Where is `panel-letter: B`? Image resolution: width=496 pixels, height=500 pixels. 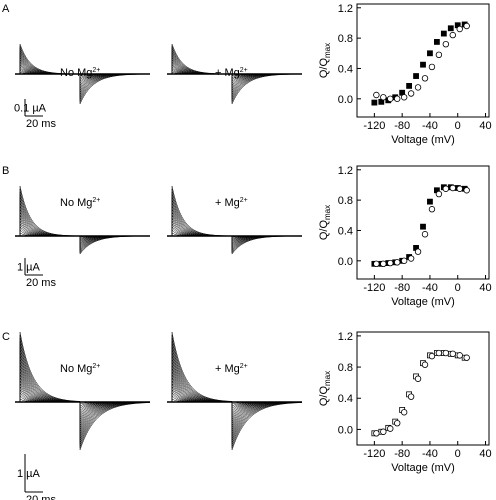 panel-letter: B is located at coordinates (5, 171).